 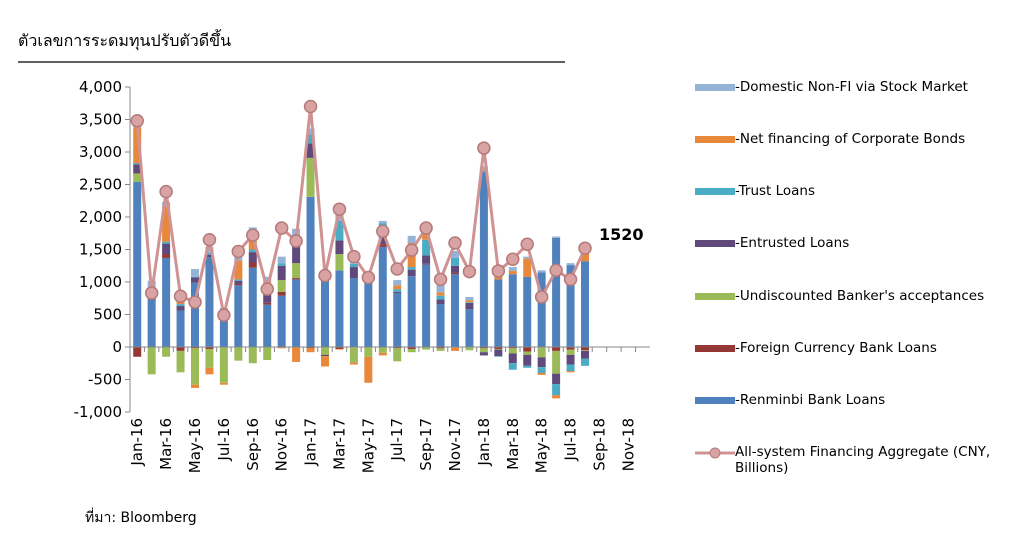 I want to click on x-tick-label: Nov-17, so click(x=455, y=444).